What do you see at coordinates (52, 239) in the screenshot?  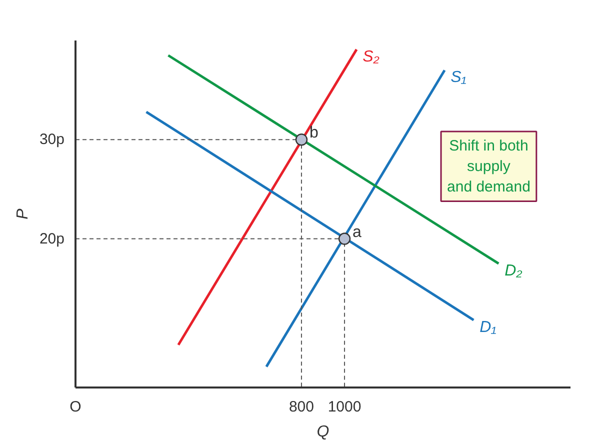 I see `y-tick-label: 20p` at bounding box center [52, 239].